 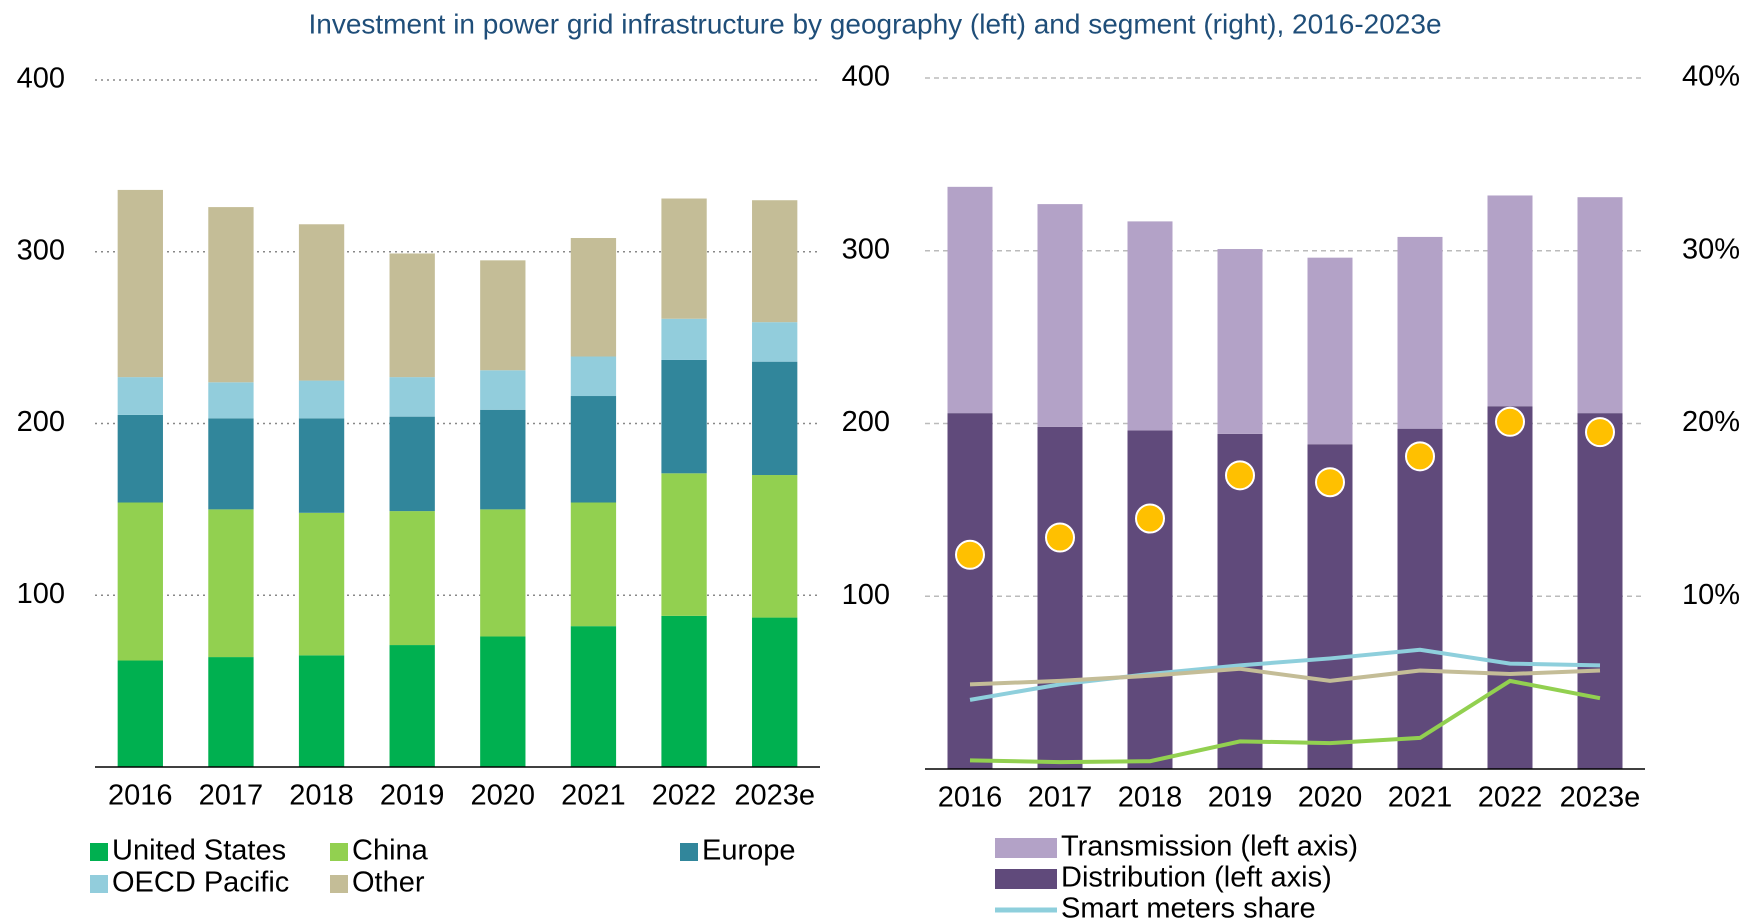 What do you see at coordinates (1188, 907) in the screenshot?
I see `legend-label: Smart meters share` at bounding box center [1188, 907].